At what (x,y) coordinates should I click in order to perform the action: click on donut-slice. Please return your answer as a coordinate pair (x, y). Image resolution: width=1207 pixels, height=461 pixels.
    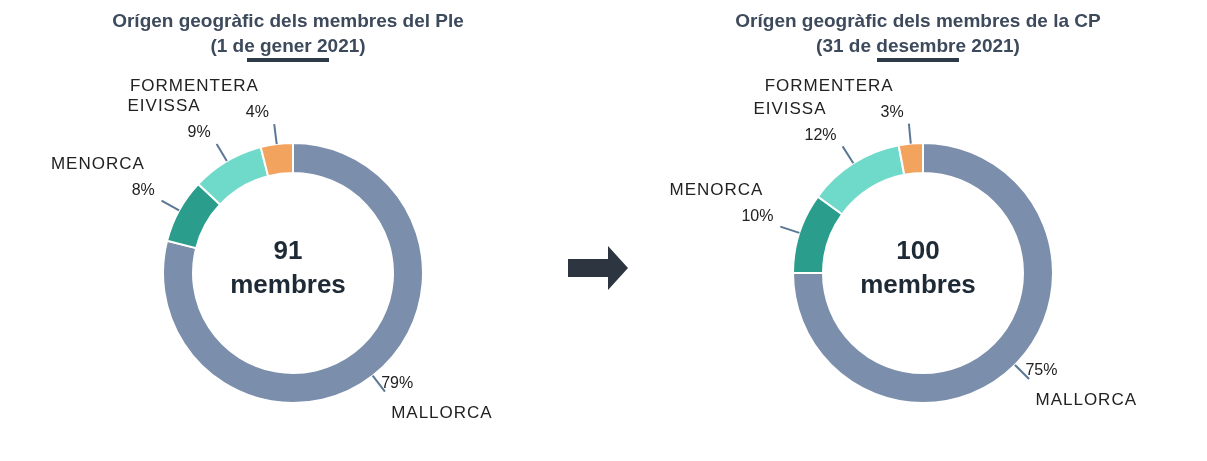
    Looking at the image, I should click on (293, 273).